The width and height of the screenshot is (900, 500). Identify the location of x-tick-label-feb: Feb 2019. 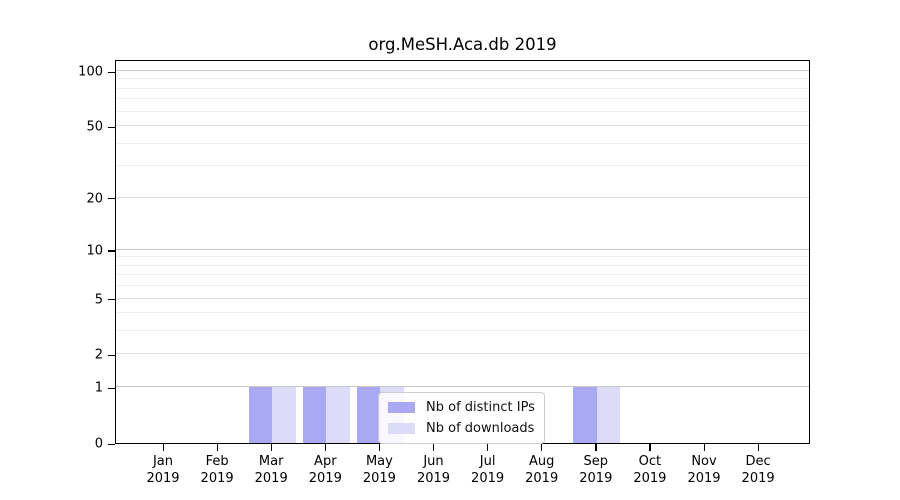
(217, 470).